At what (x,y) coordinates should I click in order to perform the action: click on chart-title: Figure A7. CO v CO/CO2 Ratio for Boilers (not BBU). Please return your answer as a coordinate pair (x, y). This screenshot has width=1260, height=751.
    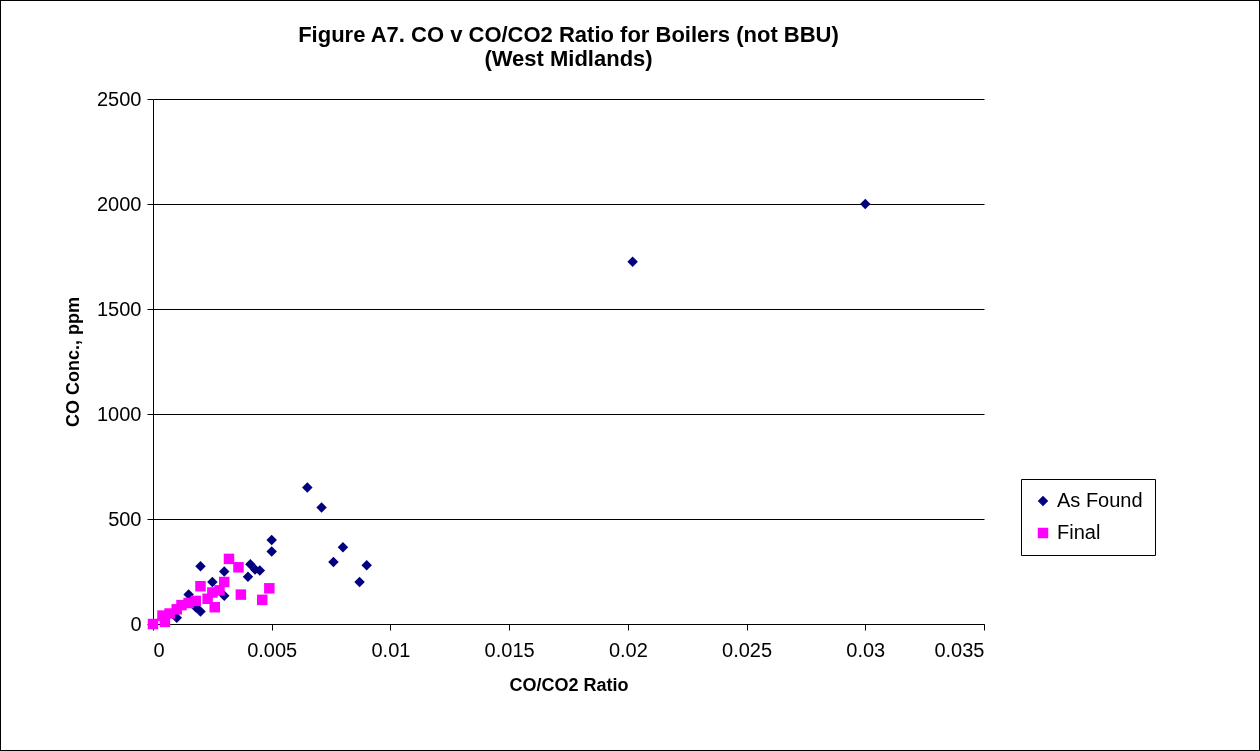
    Looking at the image, I should click on (568, 34).